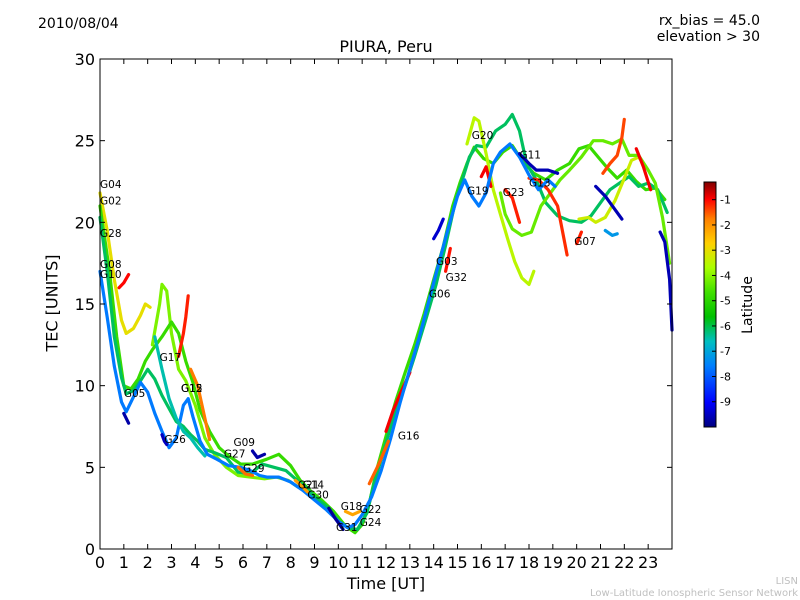 The width and height of the screenshot is (800, 600). I want to click on x-tick-label: 13, so click(410, 562).